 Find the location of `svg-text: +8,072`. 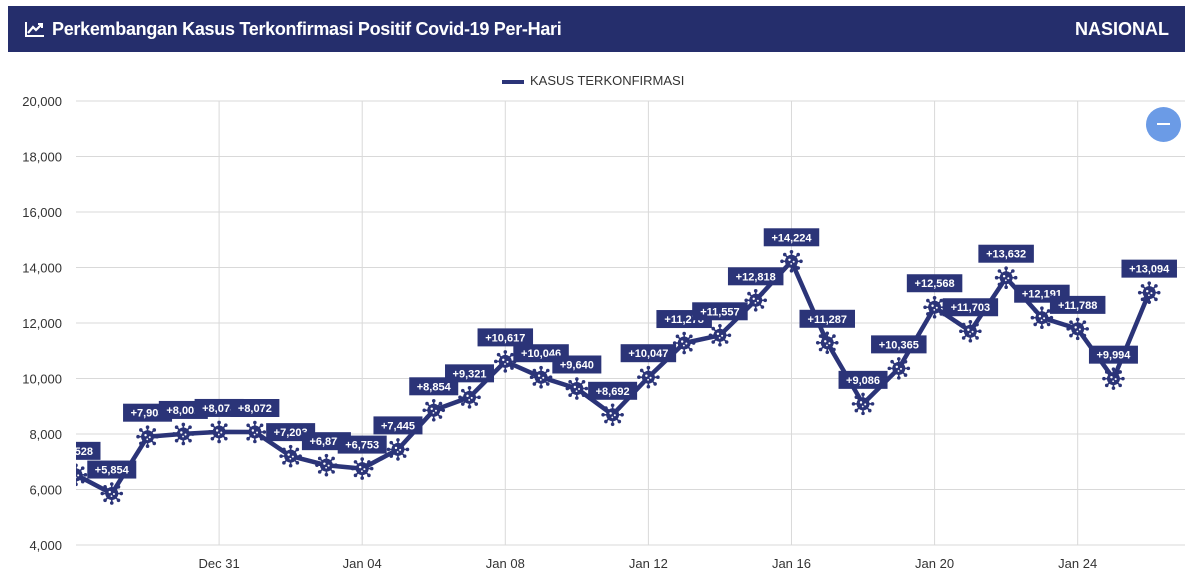

svg-text: +8,072 is located at coordinates (255, 409).